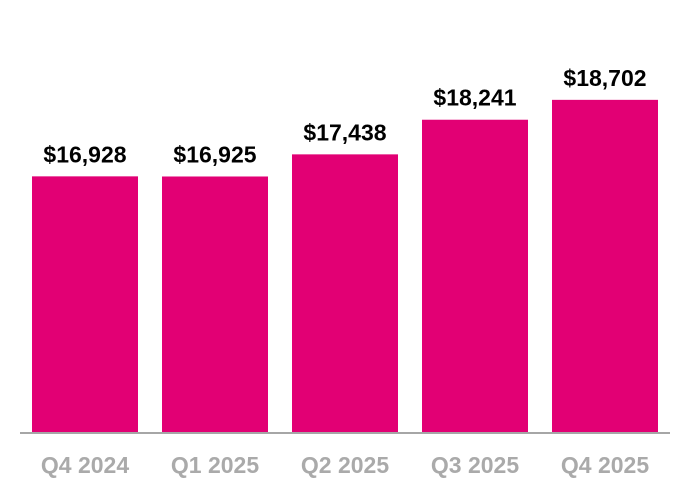 Image resolution: width=690 pixels, height=500 pixels. I want to click on bar-q1-2025, so click(215, 304).